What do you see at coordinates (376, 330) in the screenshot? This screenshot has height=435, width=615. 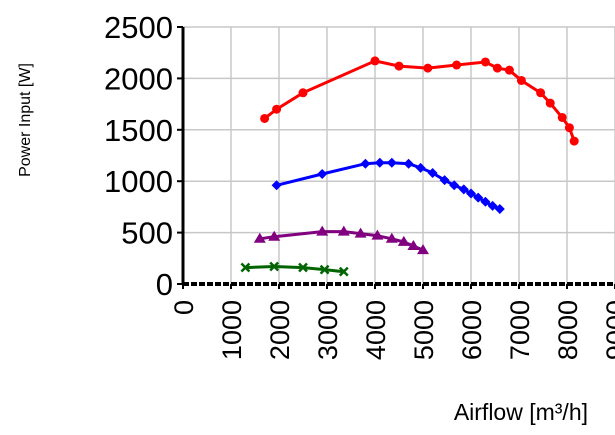 I see `x-tick-label: 4000` at bounding box center [376, 330].